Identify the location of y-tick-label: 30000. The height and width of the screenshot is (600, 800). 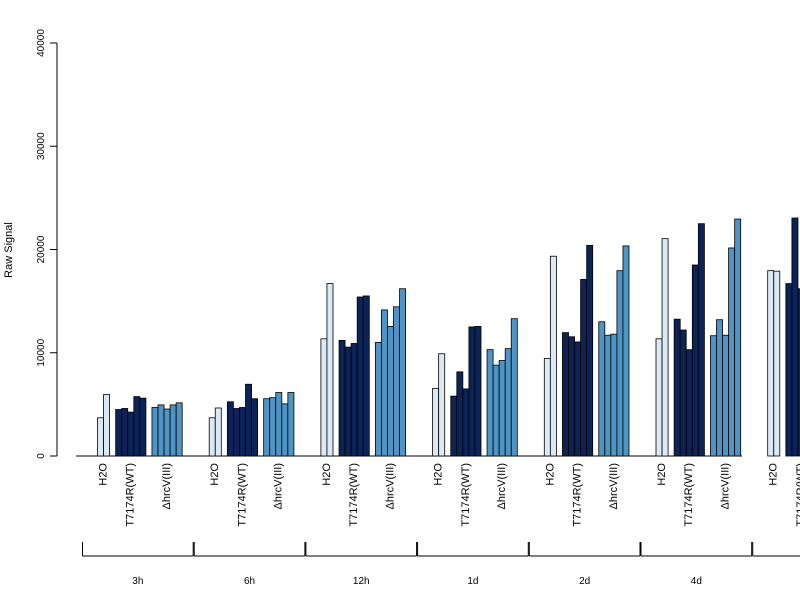
(41, 146).